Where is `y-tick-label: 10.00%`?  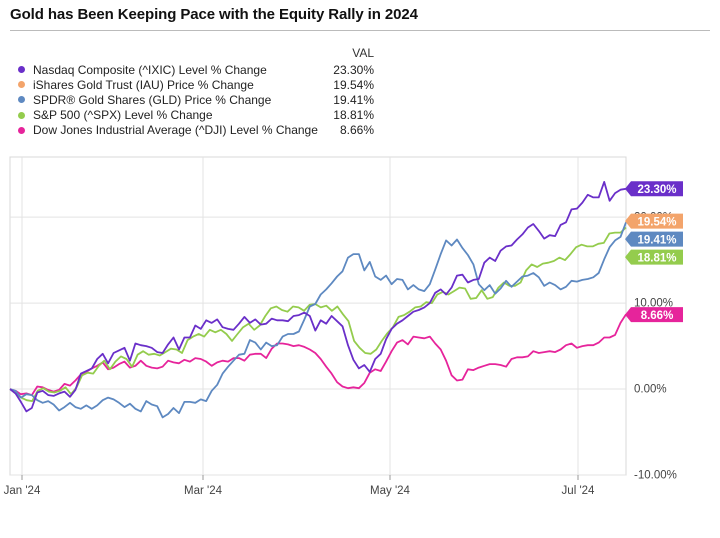
y-tick-label: 10.00% is located at coordinates (653, 304).